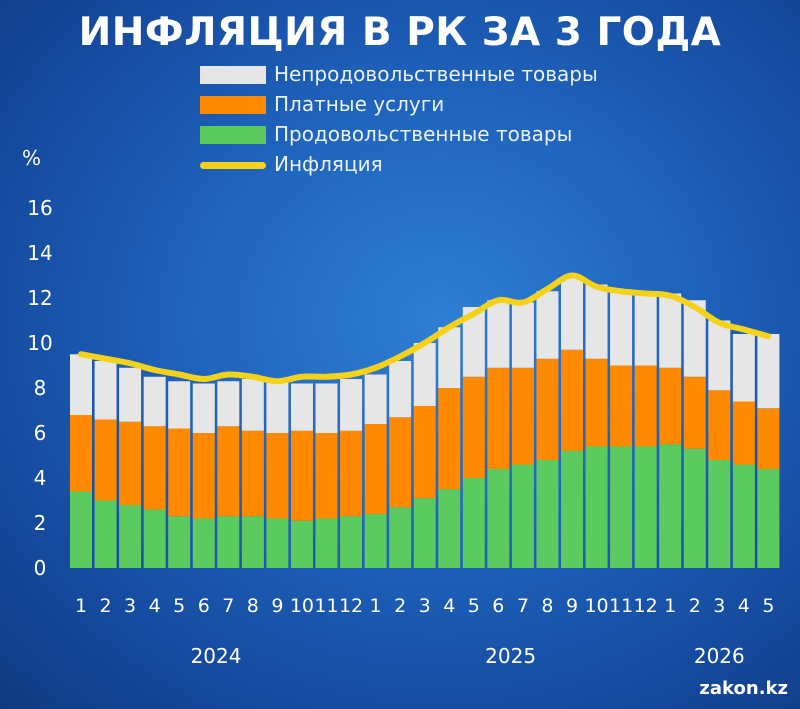 Image resolution: width=800 pixels, height=709 pixels. What do you see at coordinates (39, 253) in the screenshot?
I see `y-tick-label: 14` at bounding box center [39, 253].